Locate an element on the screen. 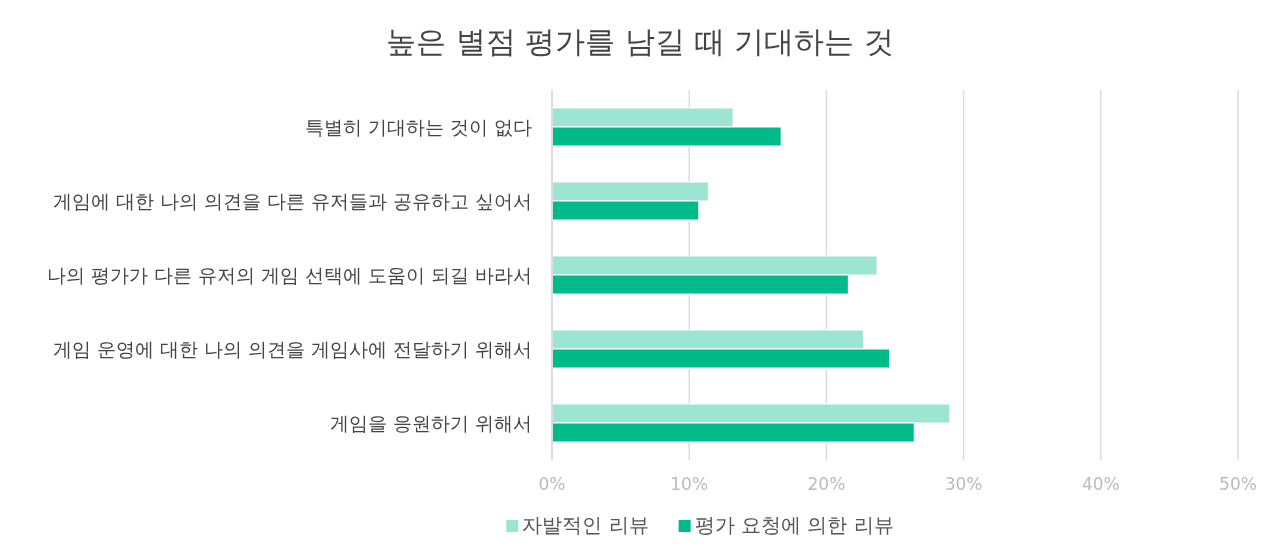  legend-label: 평가 요청에 의한 리뷰 is located at coordinates (794, 525).